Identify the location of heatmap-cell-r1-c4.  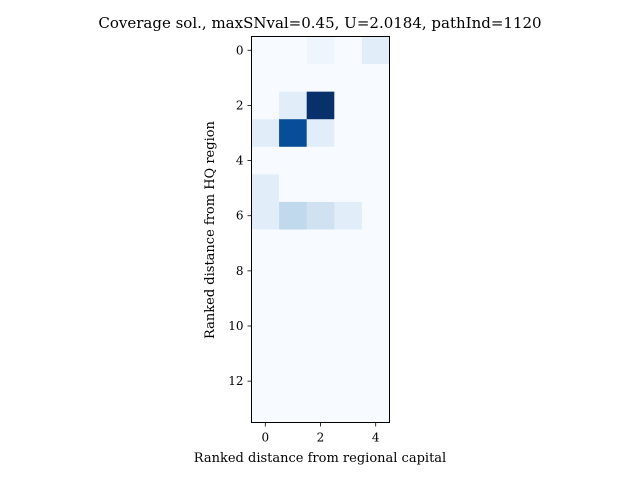
(375, 78).